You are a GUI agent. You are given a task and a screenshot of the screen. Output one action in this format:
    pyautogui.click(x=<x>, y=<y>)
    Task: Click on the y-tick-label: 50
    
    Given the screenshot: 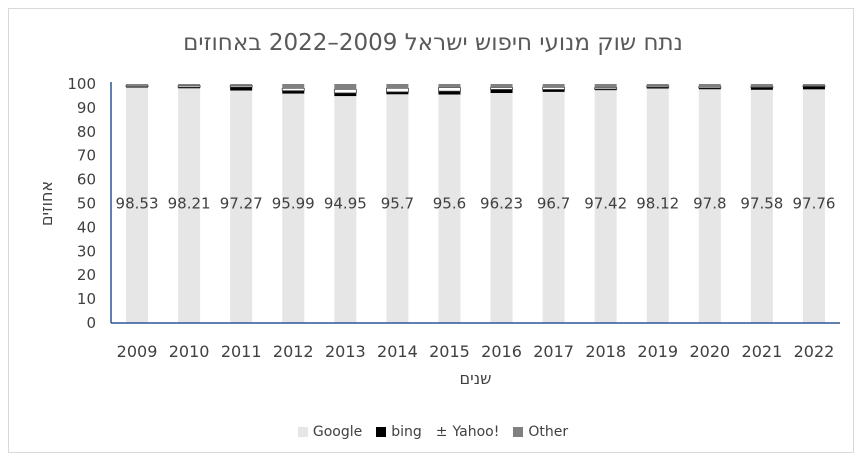 What is the action you would take?
    pyautogui.click(x=86, y=204)
    